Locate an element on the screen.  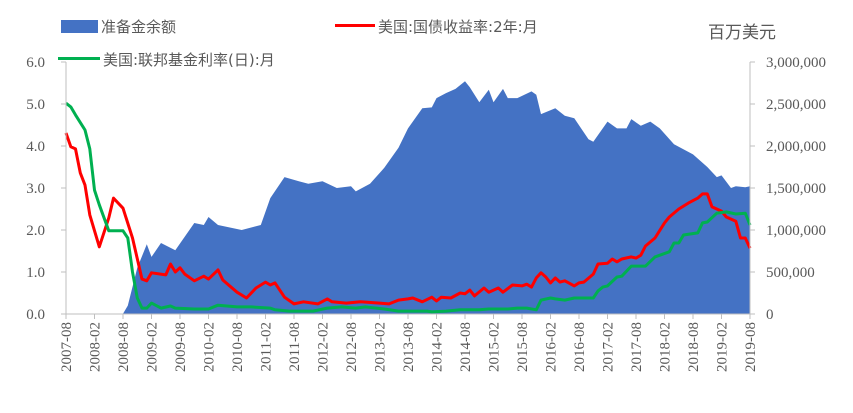
x-axis-tick-label: 2010-08 is located at coordinates (238, 347).